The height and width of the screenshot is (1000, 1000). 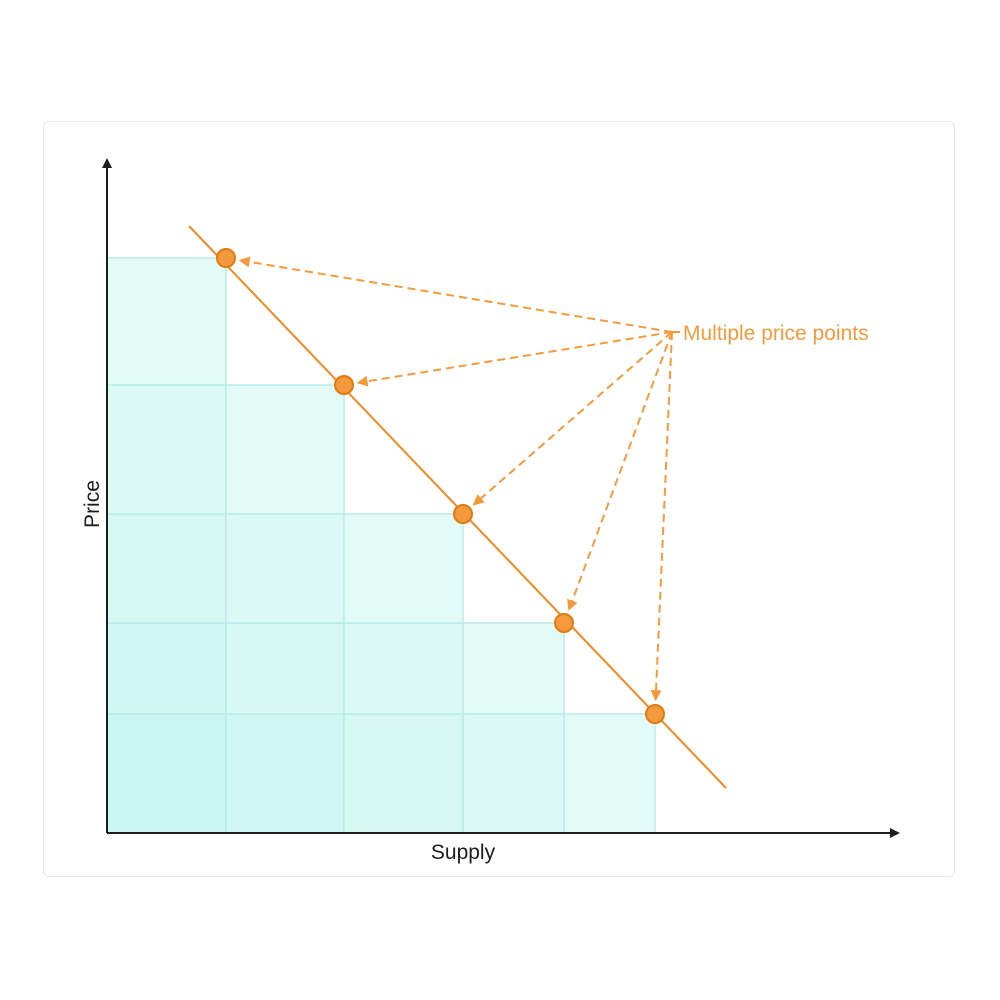 What do you see at coordinates (463, 852) in the screenshot?
I see `x-axis-label: Supply` at bounding box center [463, 852].